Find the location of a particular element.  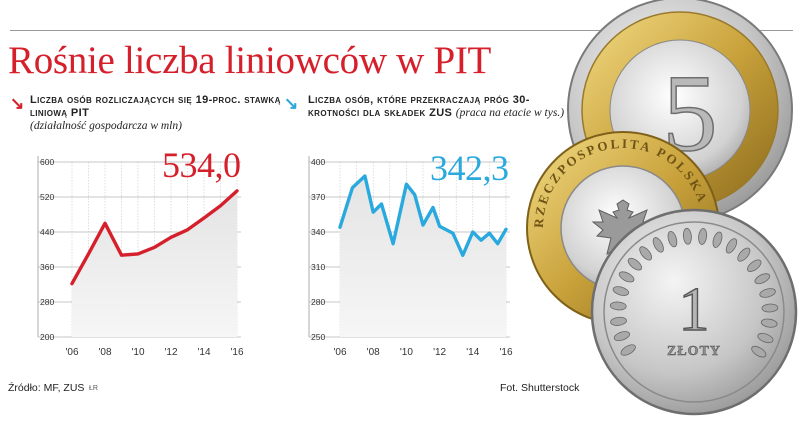

chart2-note: (praca na etacie w tys.) is located at coordinates (510, 113).